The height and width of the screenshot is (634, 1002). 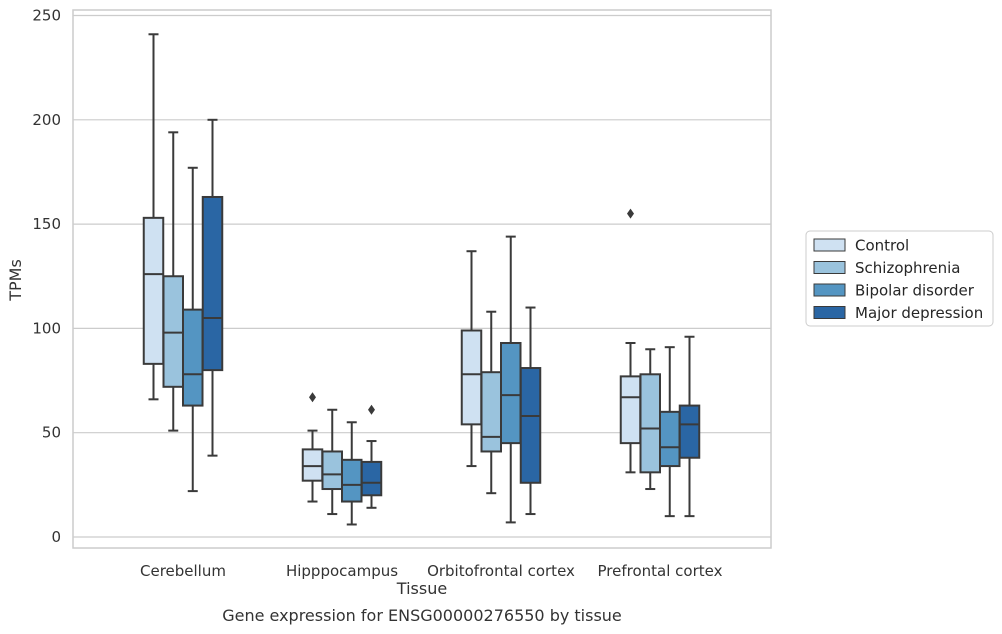 What do you see at coordinates (421, 588) in the screenshot?
I see `x-axis-title: Tissue` at bounding box center [421, 588].